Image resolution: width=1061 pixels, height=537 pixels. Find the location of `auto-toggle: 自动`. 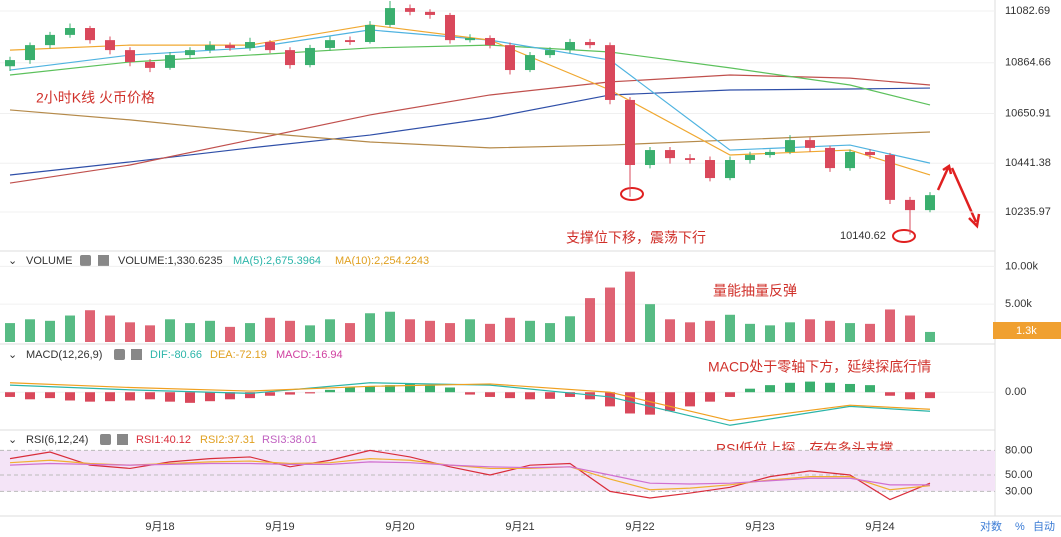

auto-toggle: 自动 is located at coordinates (1044, 526).